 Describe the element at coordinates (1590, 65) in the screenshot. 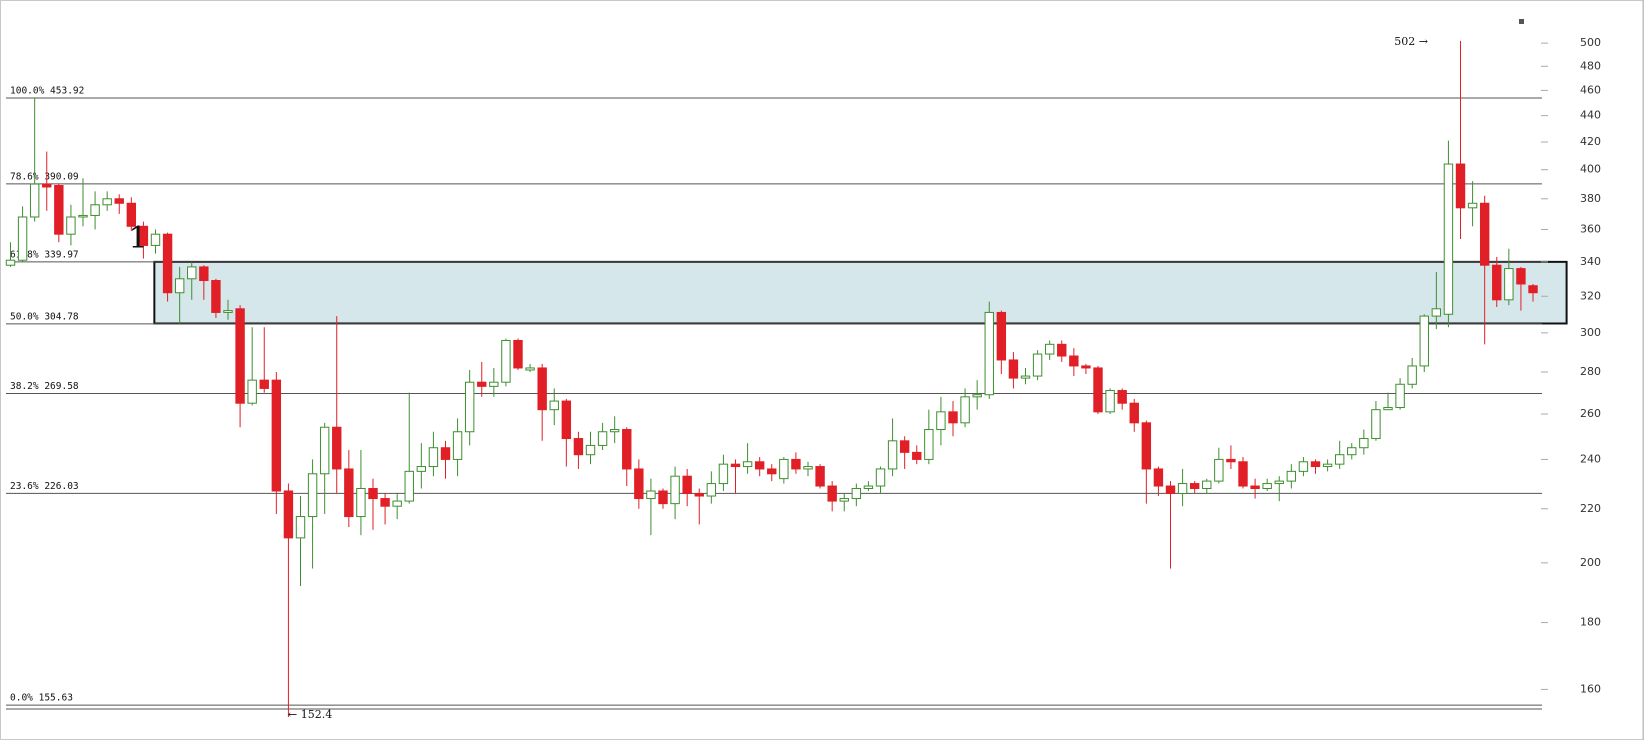

I see `y-tick-label: 480` at that location.